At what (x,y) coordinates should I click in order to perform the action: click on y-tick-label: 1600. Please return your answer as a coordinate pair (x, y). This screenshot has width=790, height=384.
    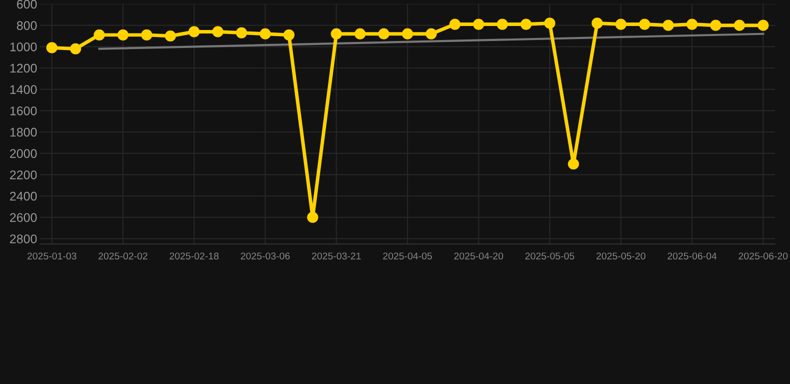
    Looking at the image, I should click on (23, 111).